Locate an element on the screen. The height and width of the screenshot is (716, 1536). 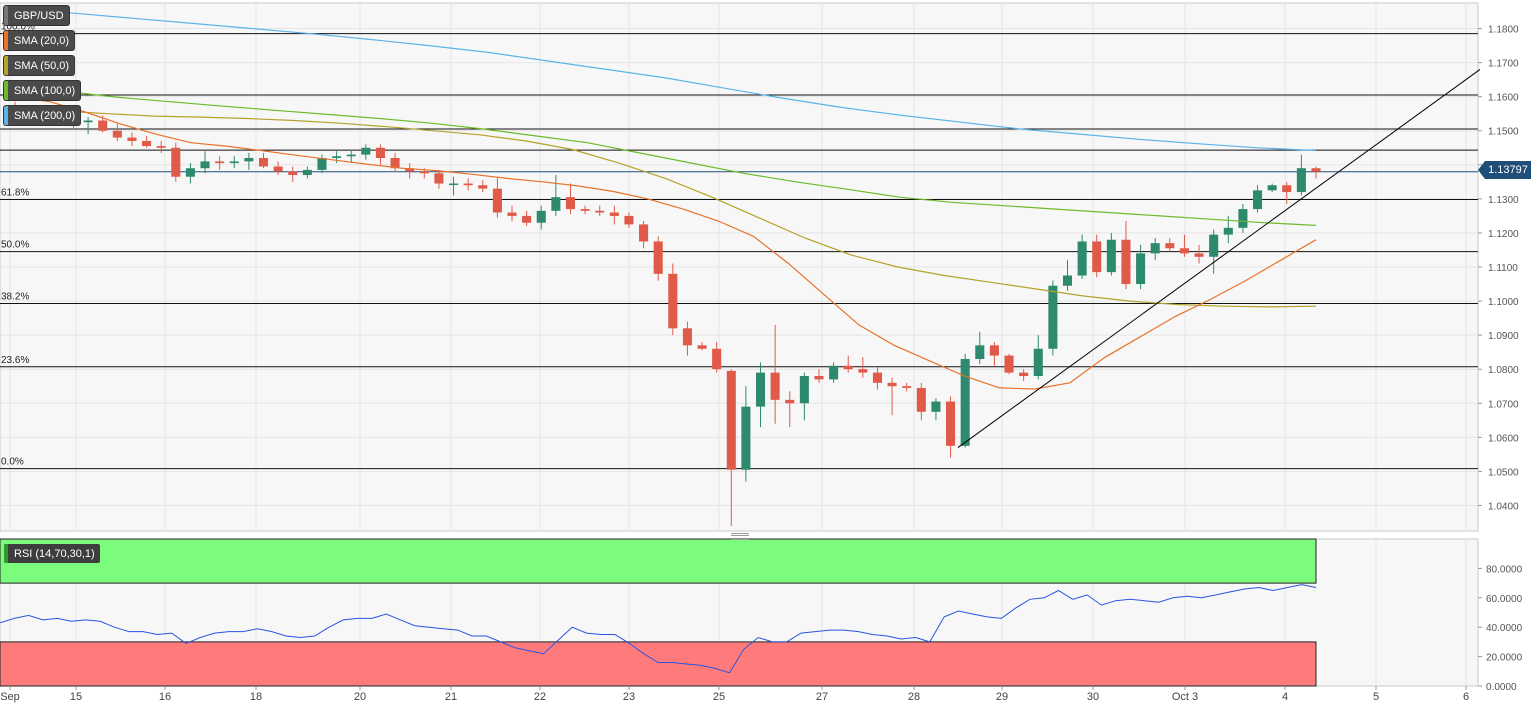
x-tick-label: 18 is located at coordinates (256, 697).